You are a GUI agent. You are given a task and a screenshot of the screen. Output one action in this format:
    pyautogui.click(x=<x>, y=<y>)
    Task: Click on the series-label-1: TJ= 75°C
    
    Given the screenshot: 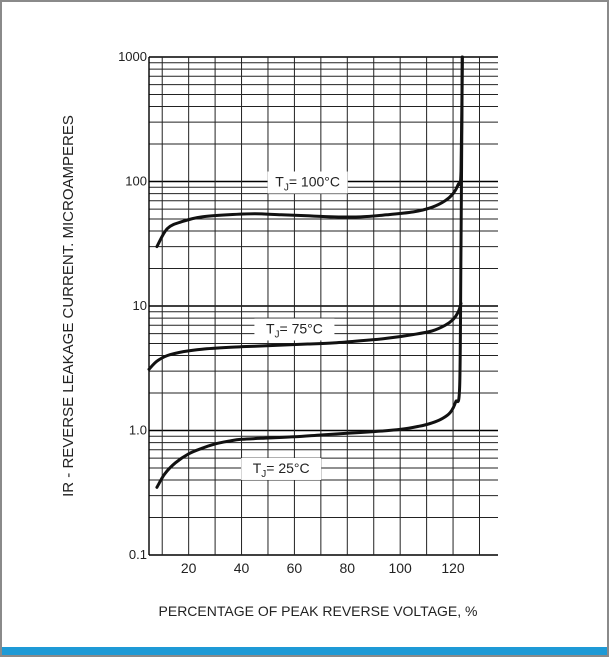 What is the action you would take?
    pyautogui.click(x=294, y=329)
    